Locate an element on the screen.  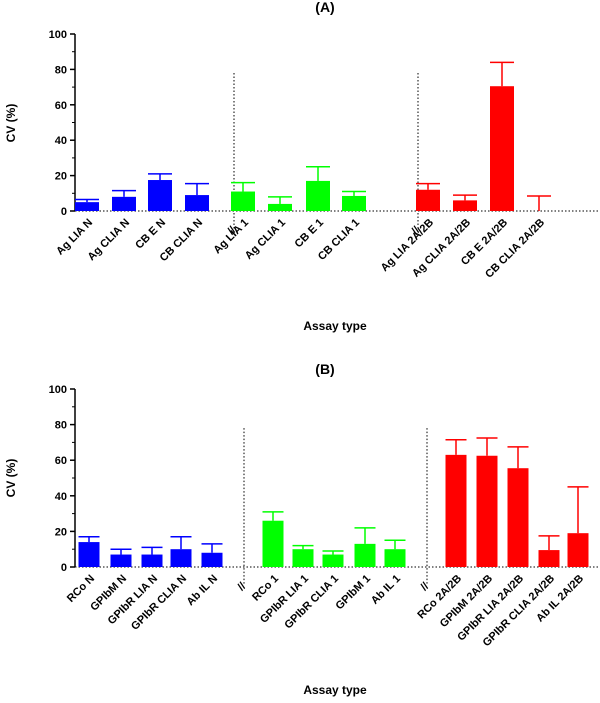
panel-a-title: (A) is located at coordinates (324, 7).